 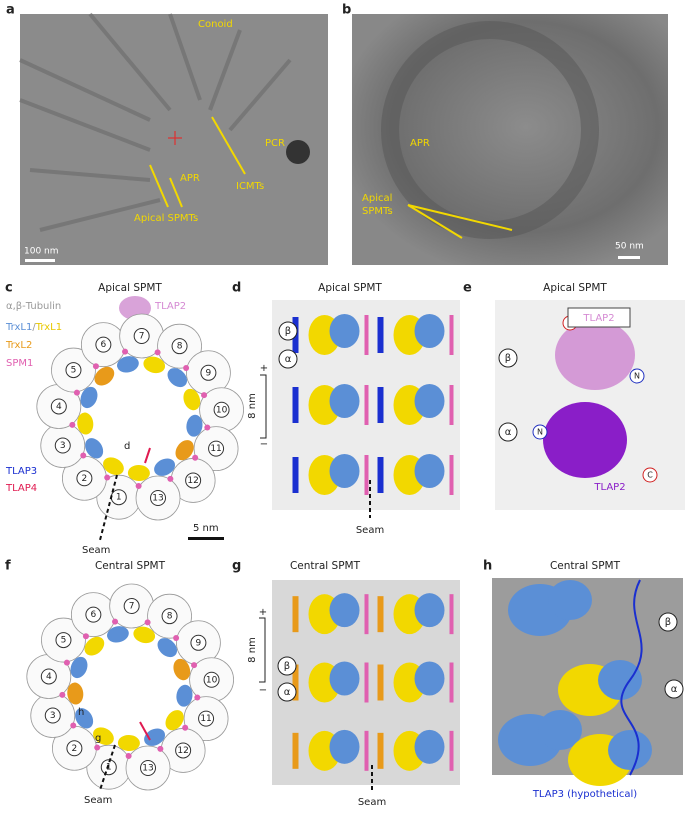 I want to click on annotation: PCR, so click(x=275, y=143).